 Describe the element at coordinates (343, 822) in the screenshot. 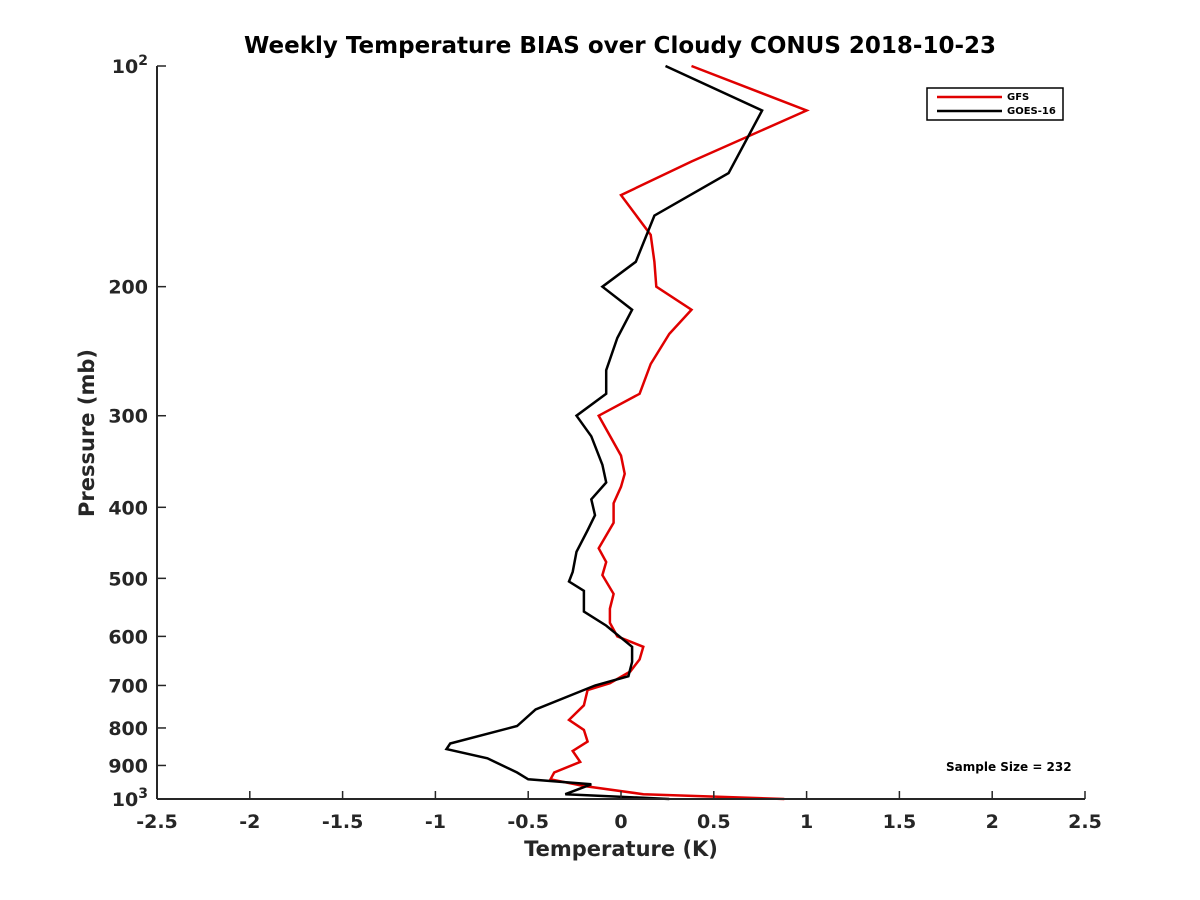

I see `x-tick-label: -1.5` at that location.